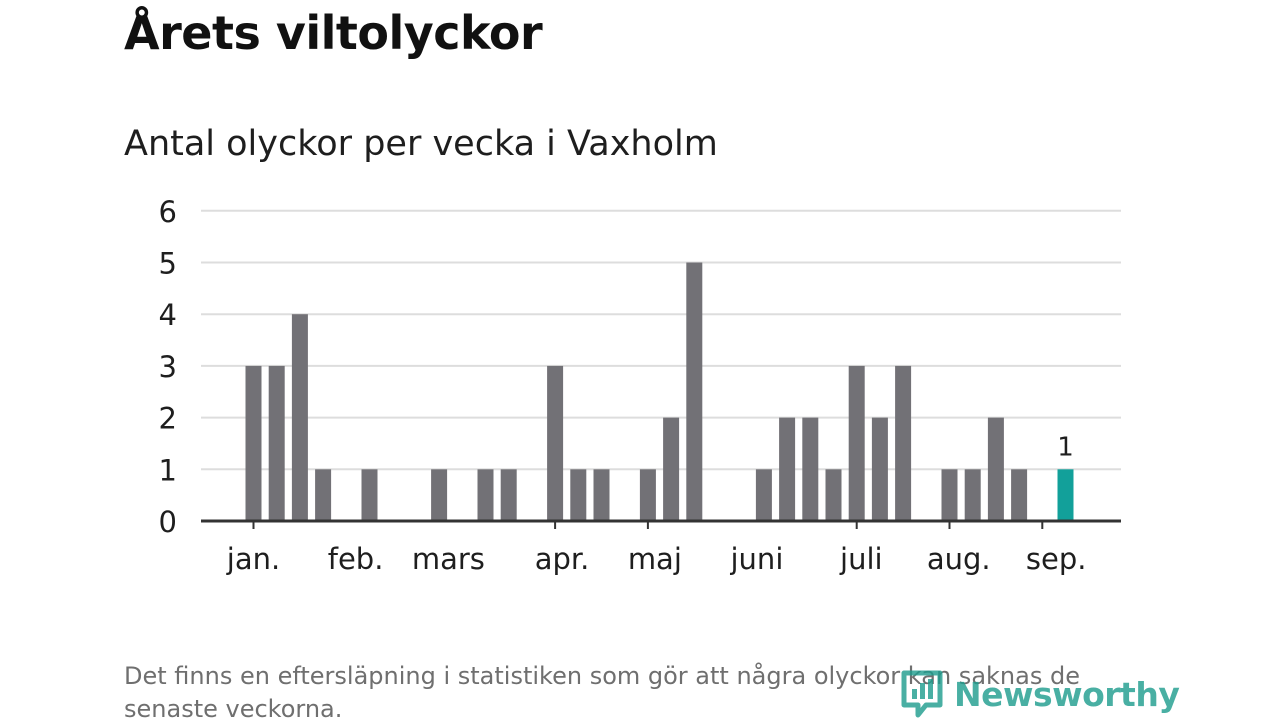 The image size is (1280, 726). I want to click on highlight-value-label: 1, so click(1065, 447).